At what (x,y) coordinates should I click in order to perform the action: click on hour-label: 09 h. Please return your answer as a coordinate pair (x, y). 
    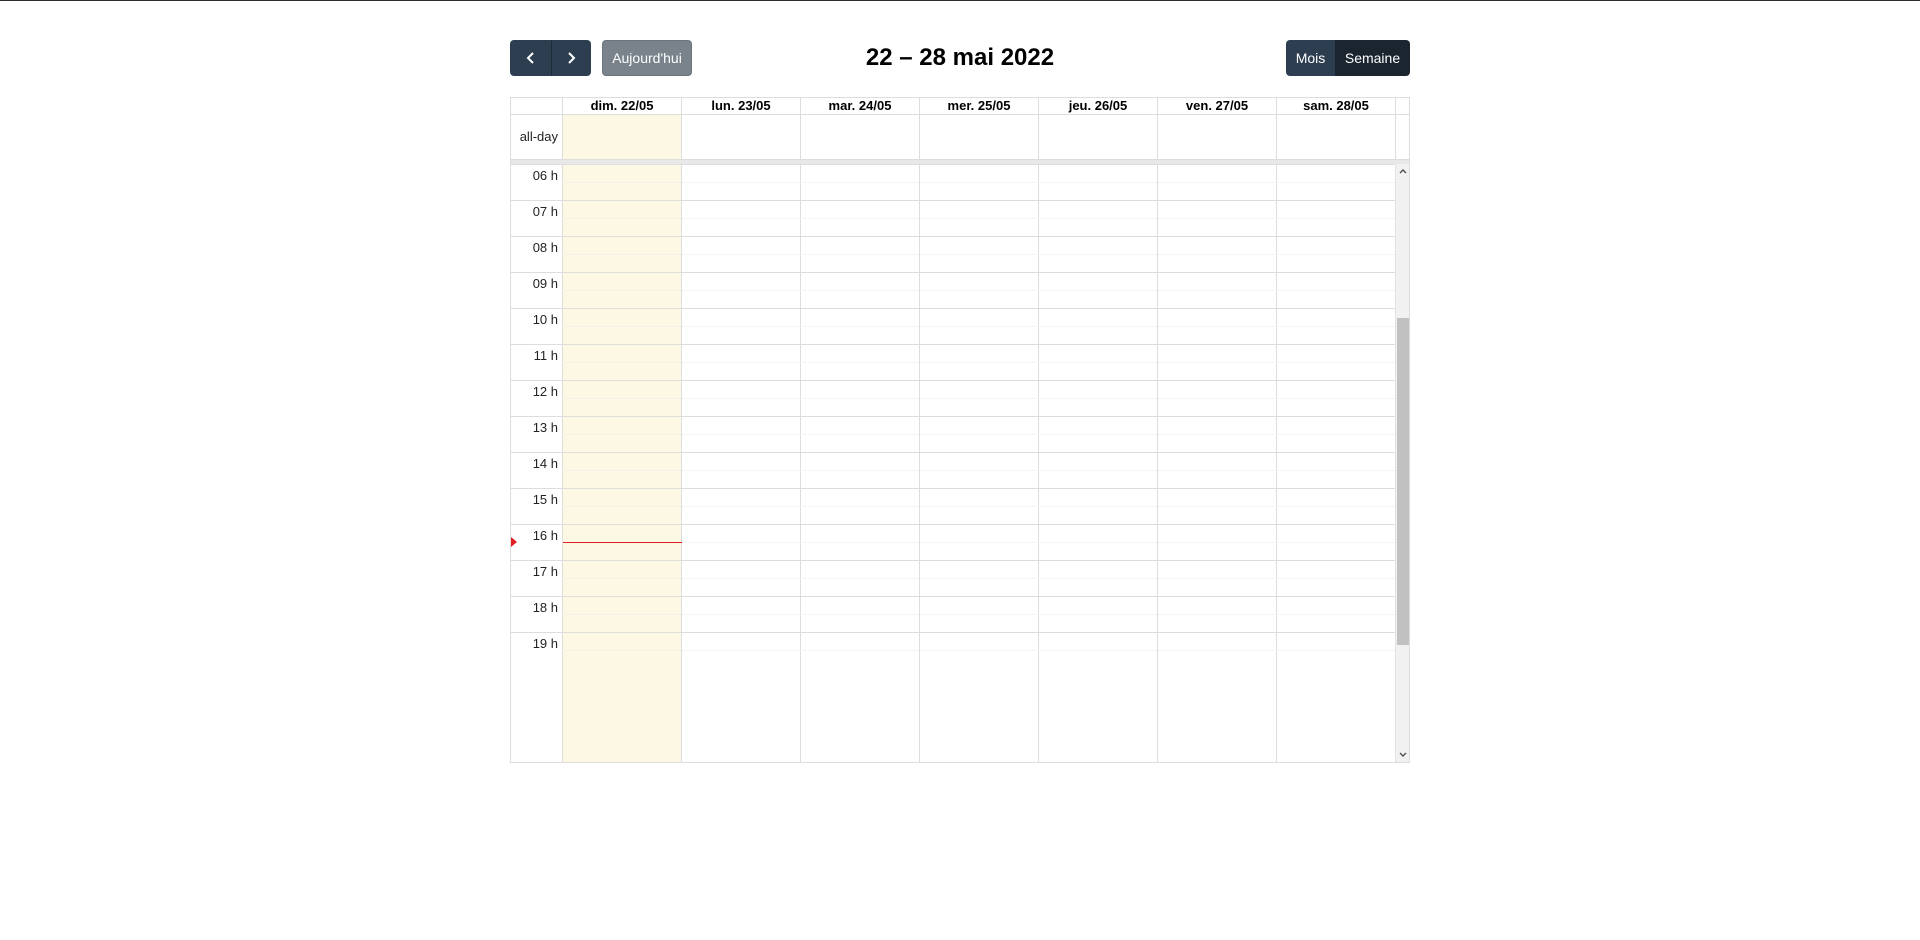
    Looking at the image, I should click on (545, 283).